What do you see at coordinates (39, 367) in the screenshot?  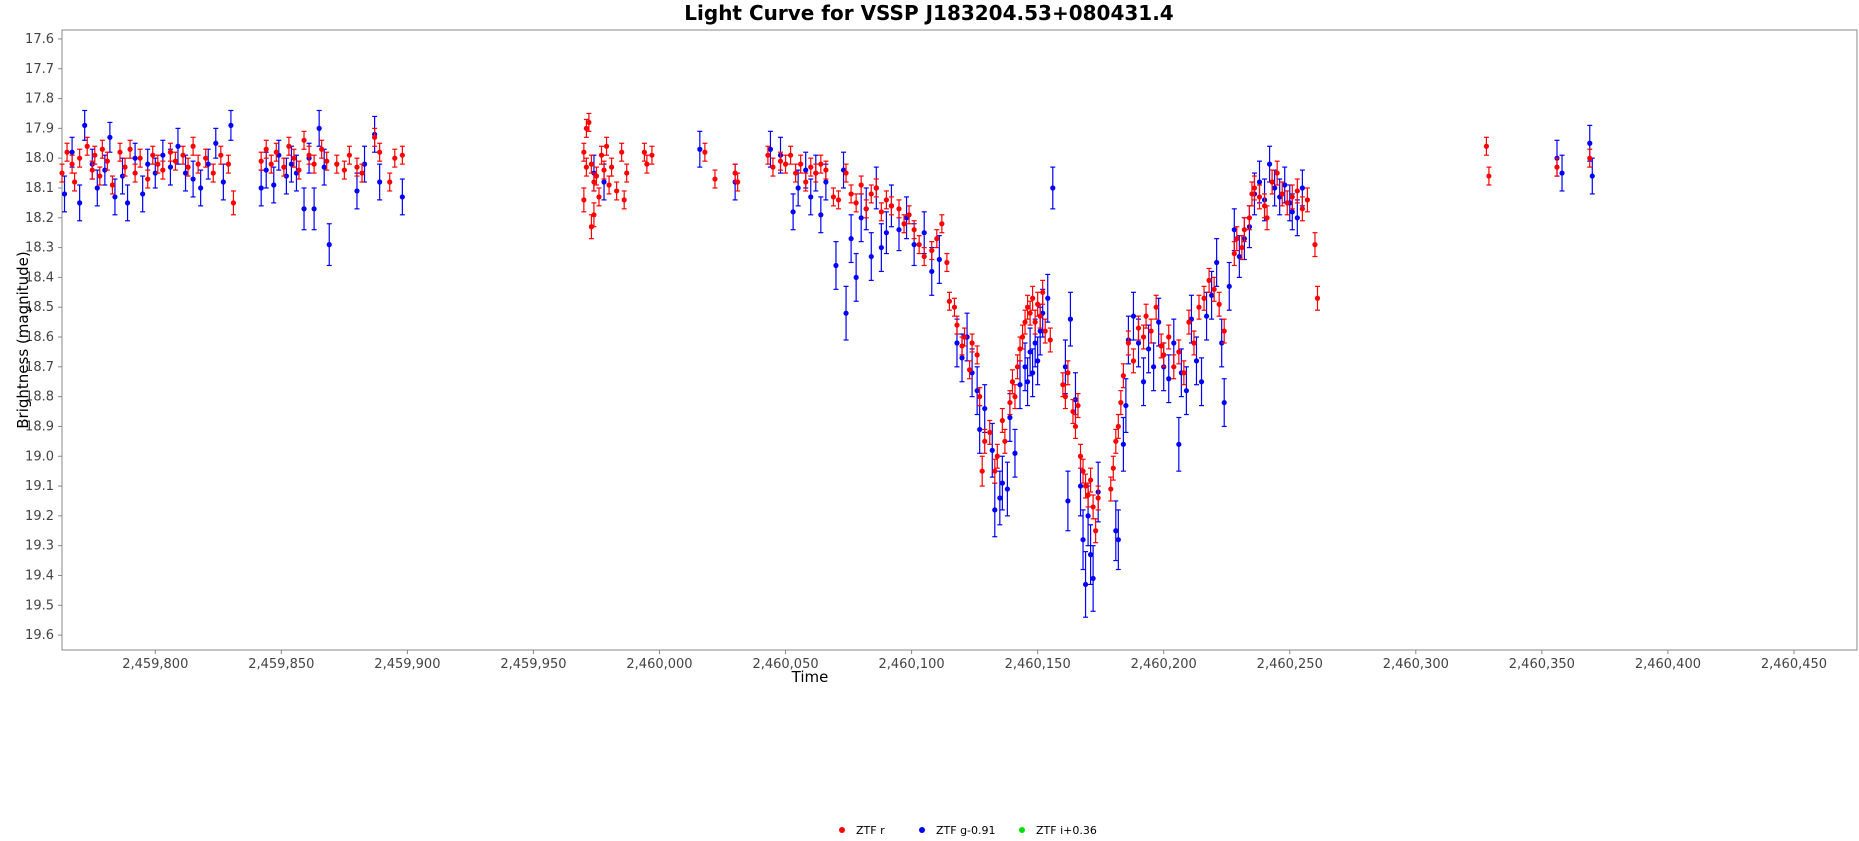 I see `y-tick-label: 18.7` at bounding box center [39, 367].